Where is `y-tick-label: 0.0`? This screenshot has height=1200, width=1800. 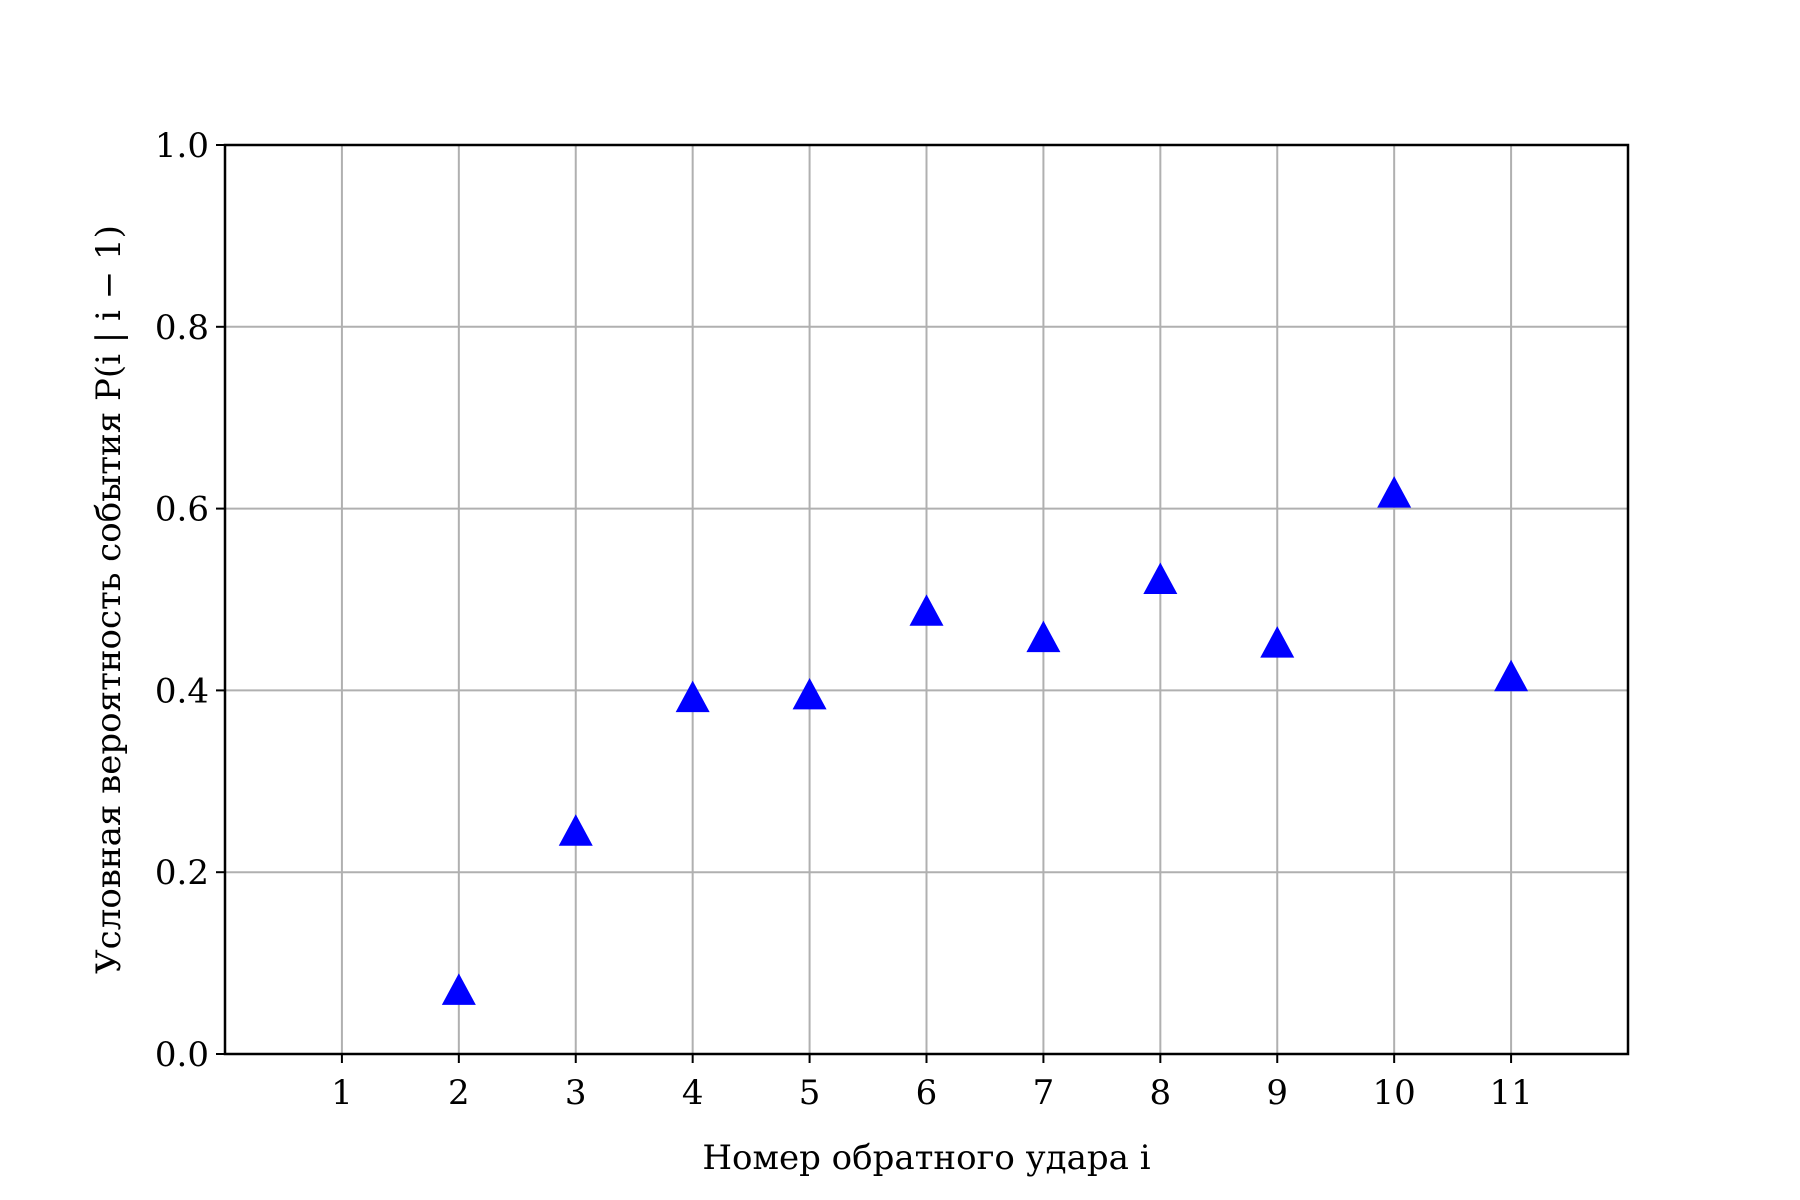
y-tick-label: 0.0 is located at coordinates (182, 1055).